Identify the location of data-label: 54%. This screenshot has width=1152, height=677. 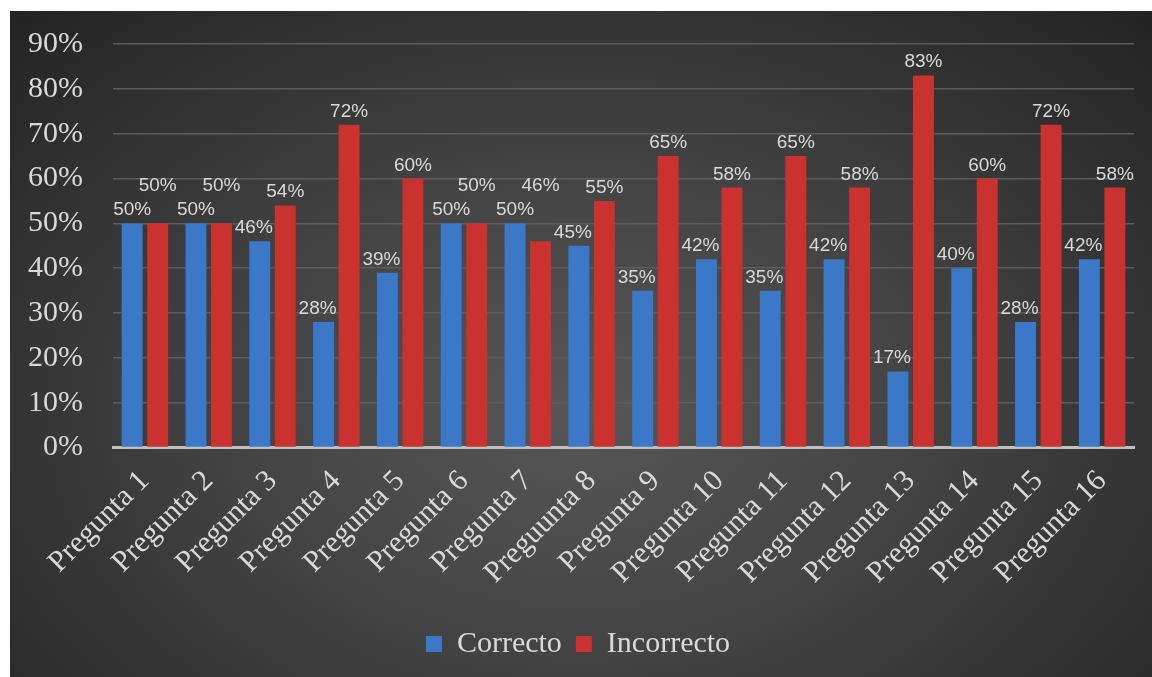
(285, 191).